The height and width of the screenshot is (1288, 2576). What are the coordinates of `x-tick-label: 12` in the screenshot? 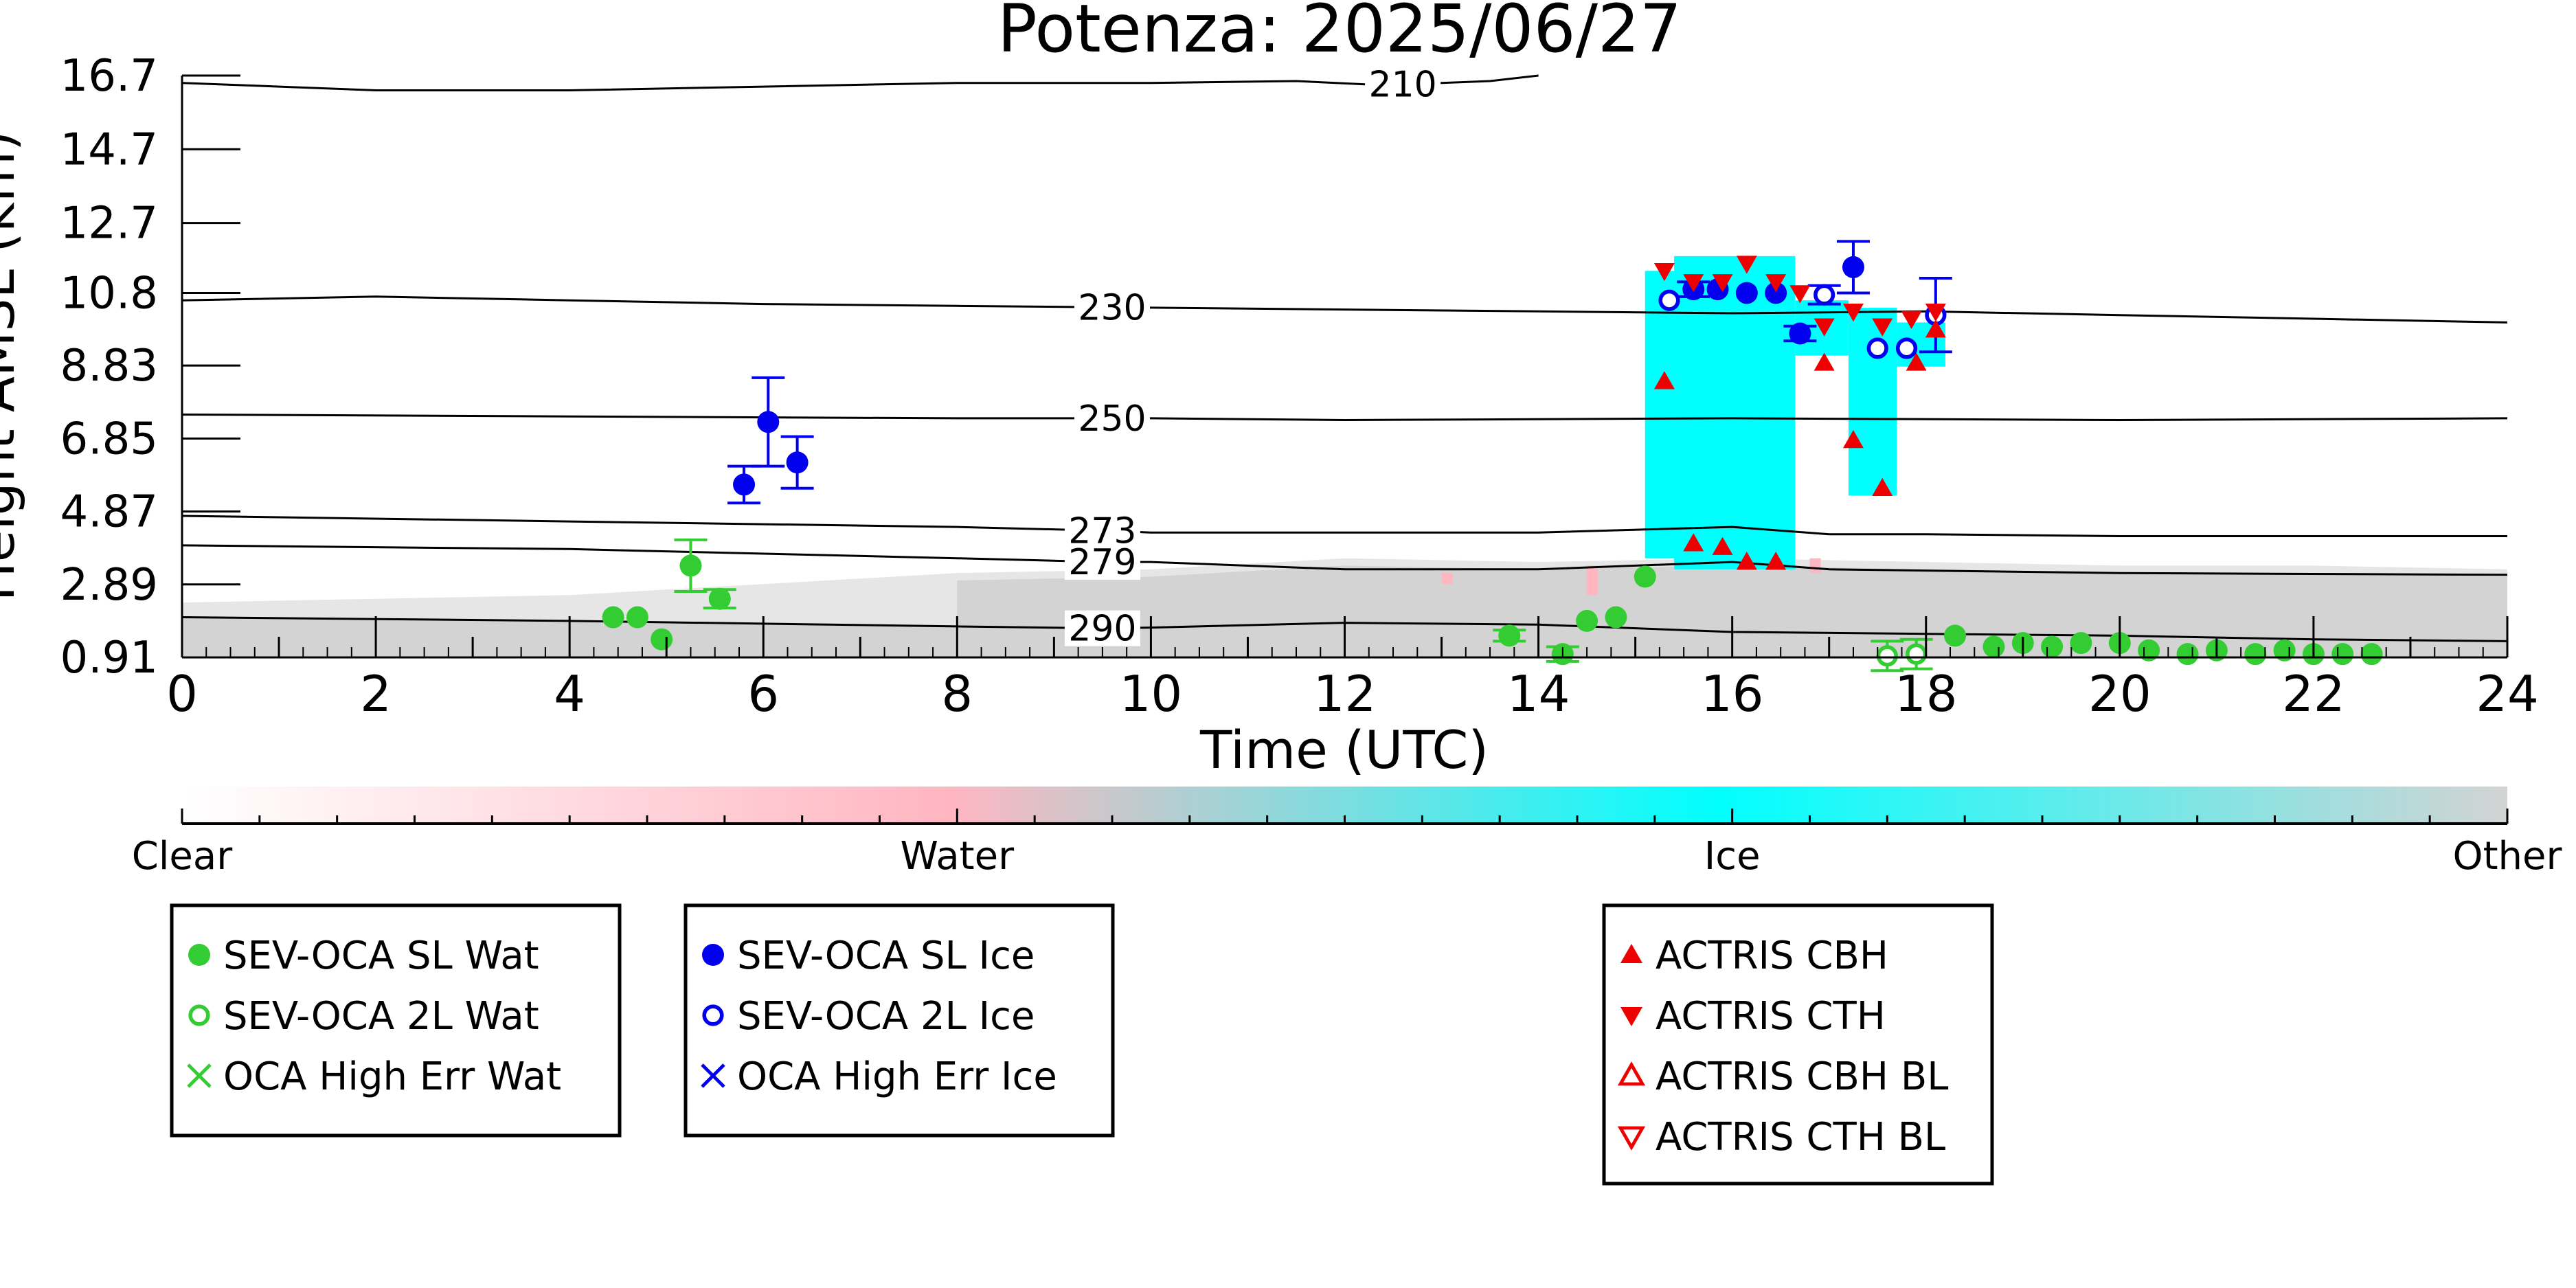 It's located at (1345, 694).